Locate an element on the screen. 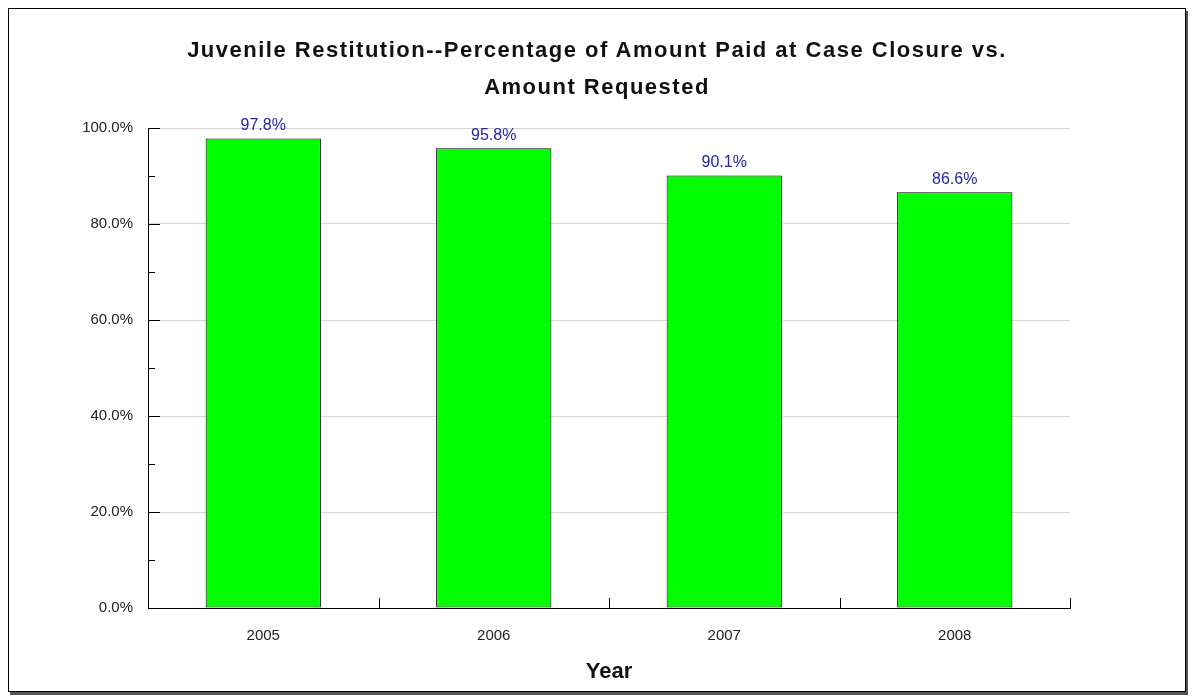  x-tick-label: 2008 is located at coordinates (955, 635).